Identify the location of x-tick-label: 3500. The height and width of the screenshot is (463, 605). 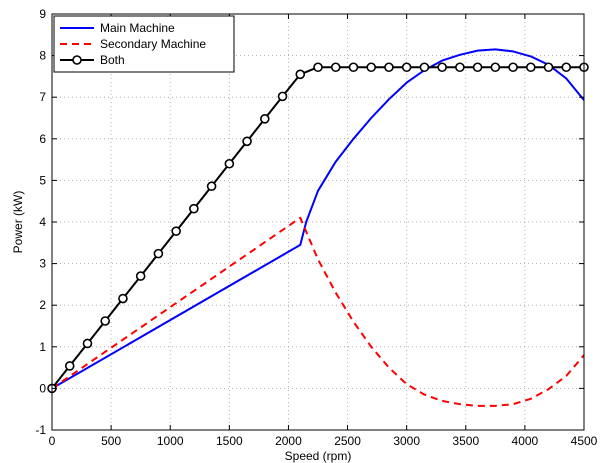
(465, 441).